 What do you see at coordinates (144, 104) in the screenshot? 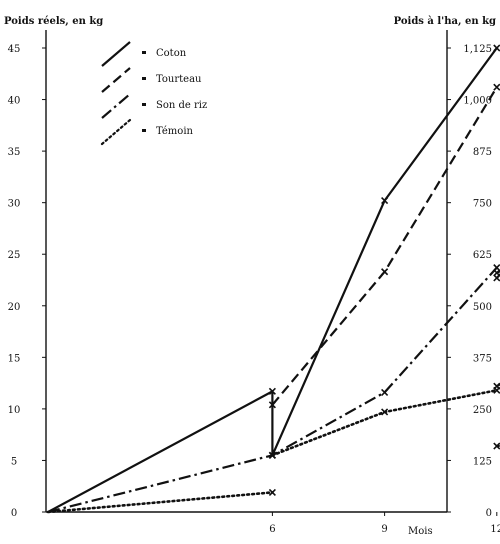
I see `legend-marker-son-de-riz` at bounding box center [144, 104].